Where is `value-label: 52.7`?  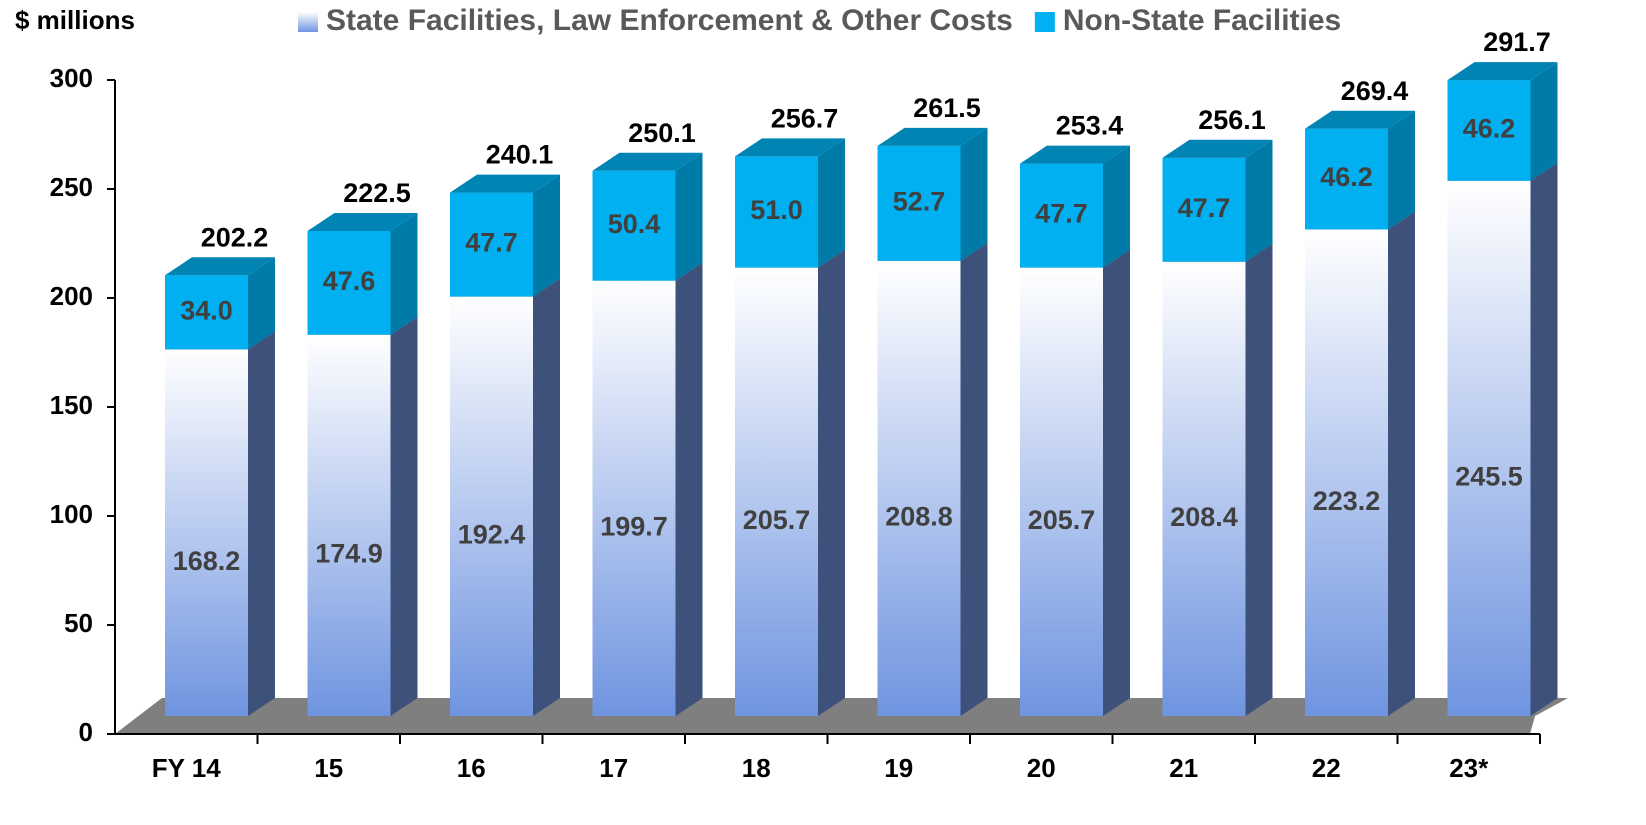 value-label: 52.7 is located at coordinates (919, 201).